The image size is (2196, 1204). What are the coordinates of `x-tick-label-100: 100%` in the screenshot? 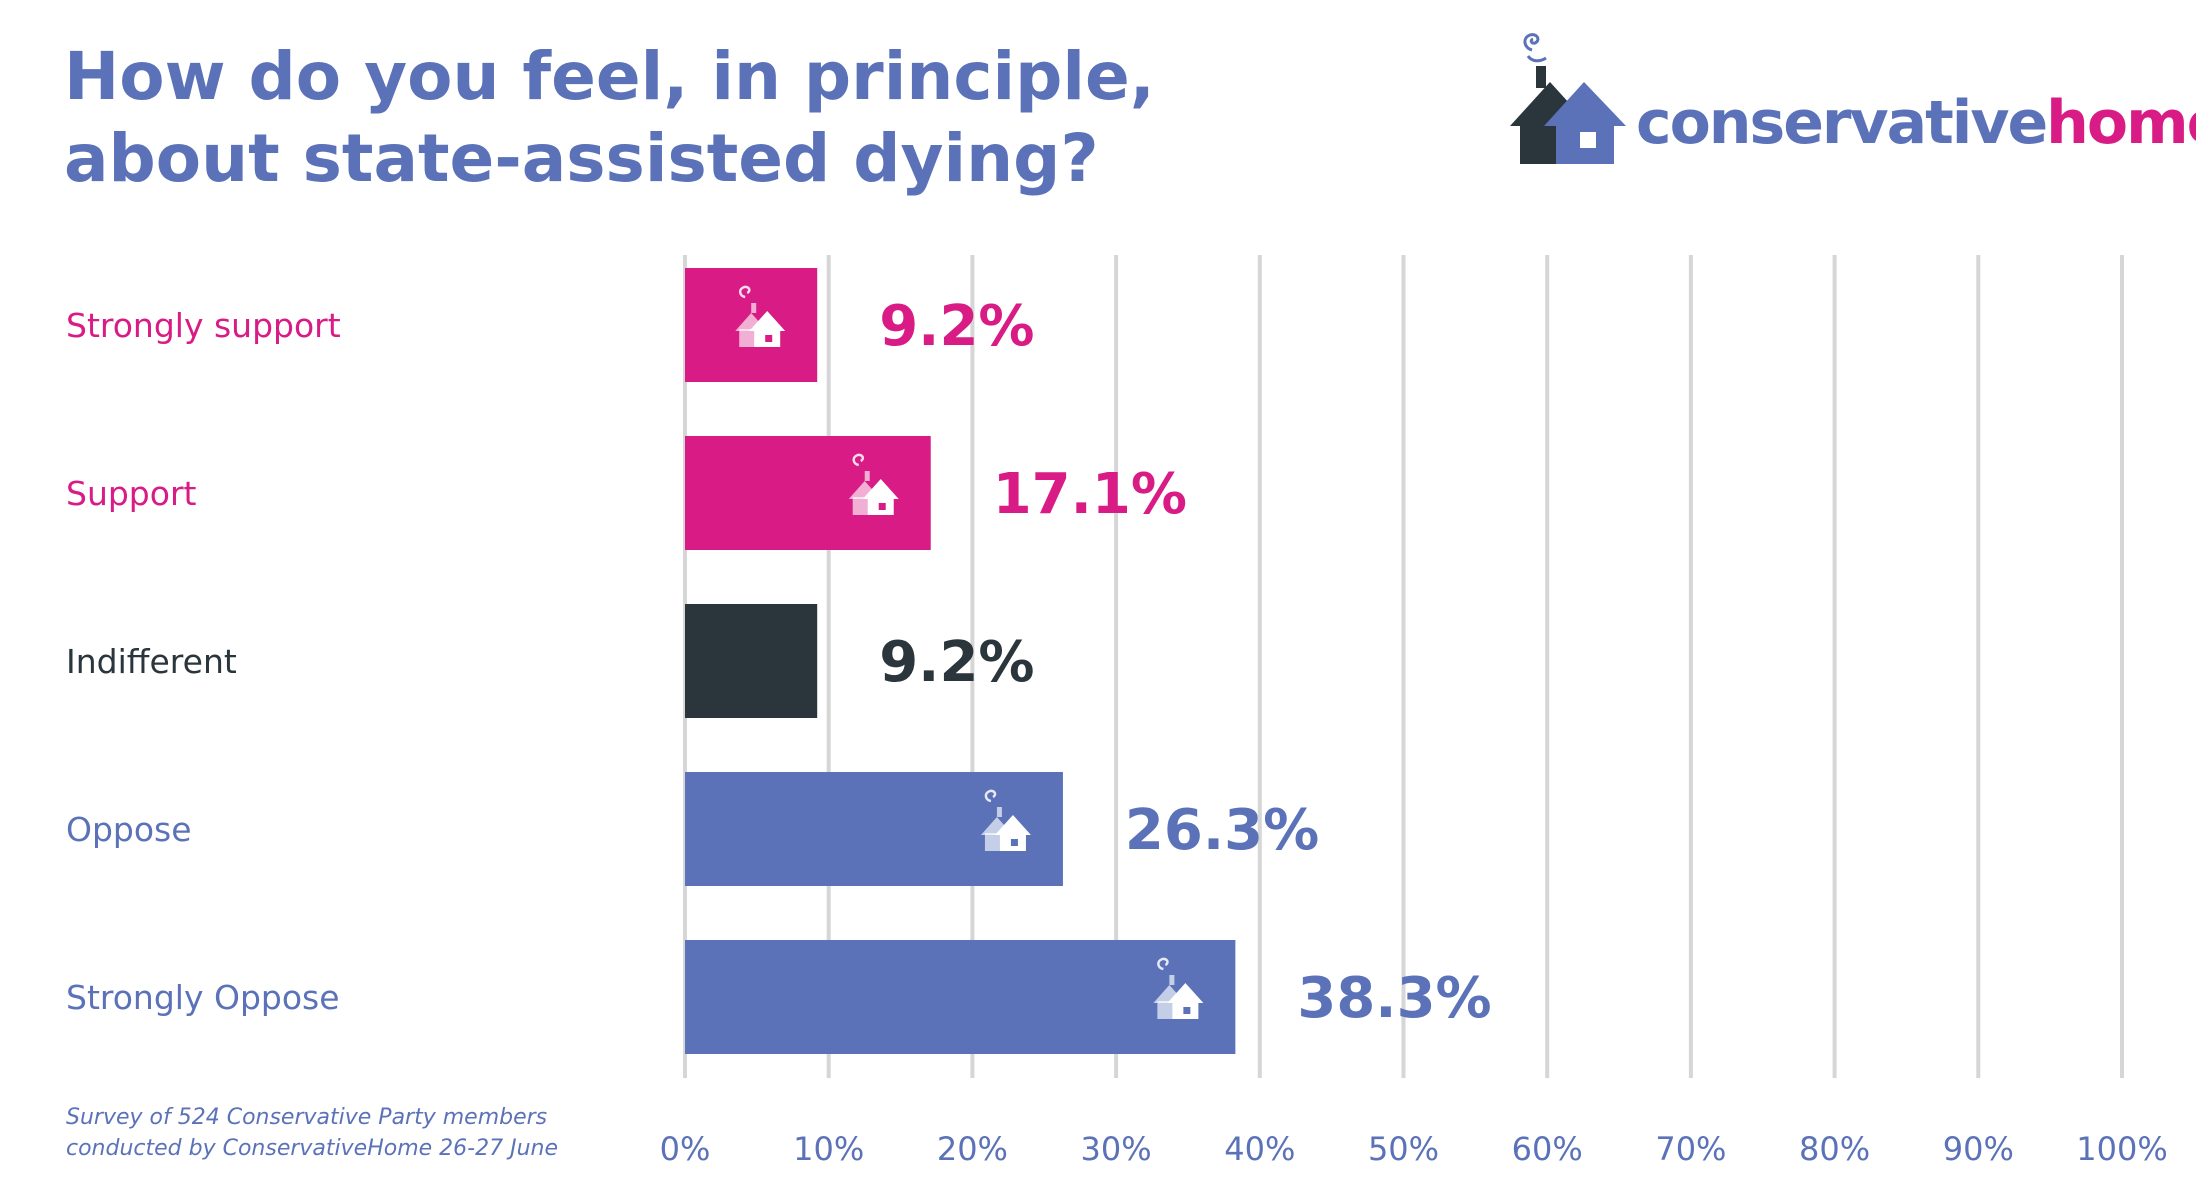 It's located at (2121, 1149).